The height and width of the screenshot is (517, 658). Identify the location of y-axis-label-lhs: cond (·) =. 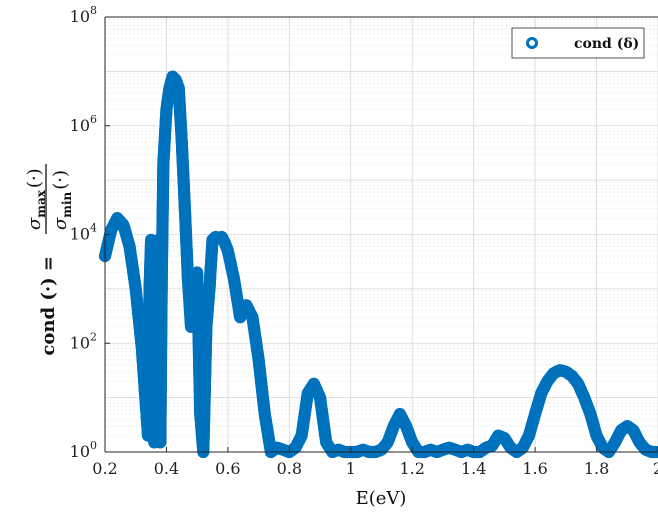
(48, 306).